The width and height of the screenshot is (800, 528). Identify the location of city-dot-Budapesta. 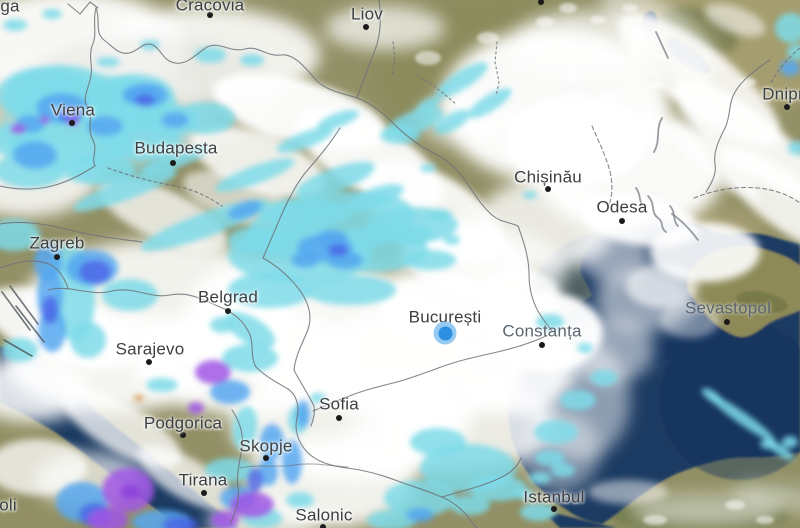
(173, 163).